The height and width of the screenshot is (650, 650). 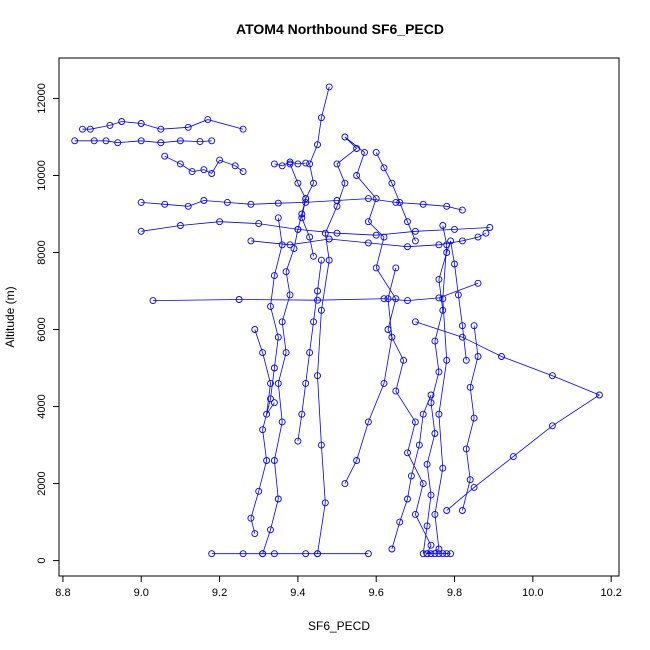 I want to click on x-tick-label: 9.4, so click(x=297, y=593).